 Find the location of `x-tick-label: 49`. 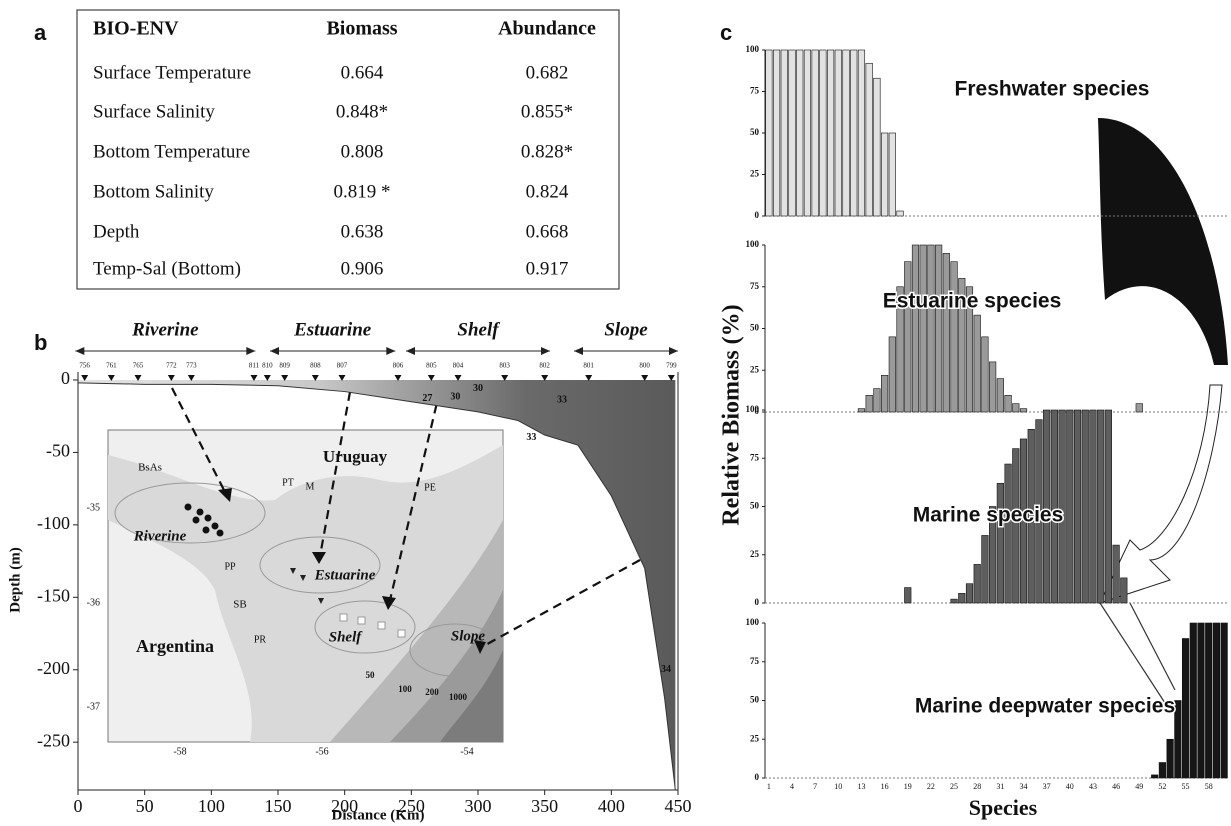

x-tick-label: 49 is located at coordinates (1139, 786).